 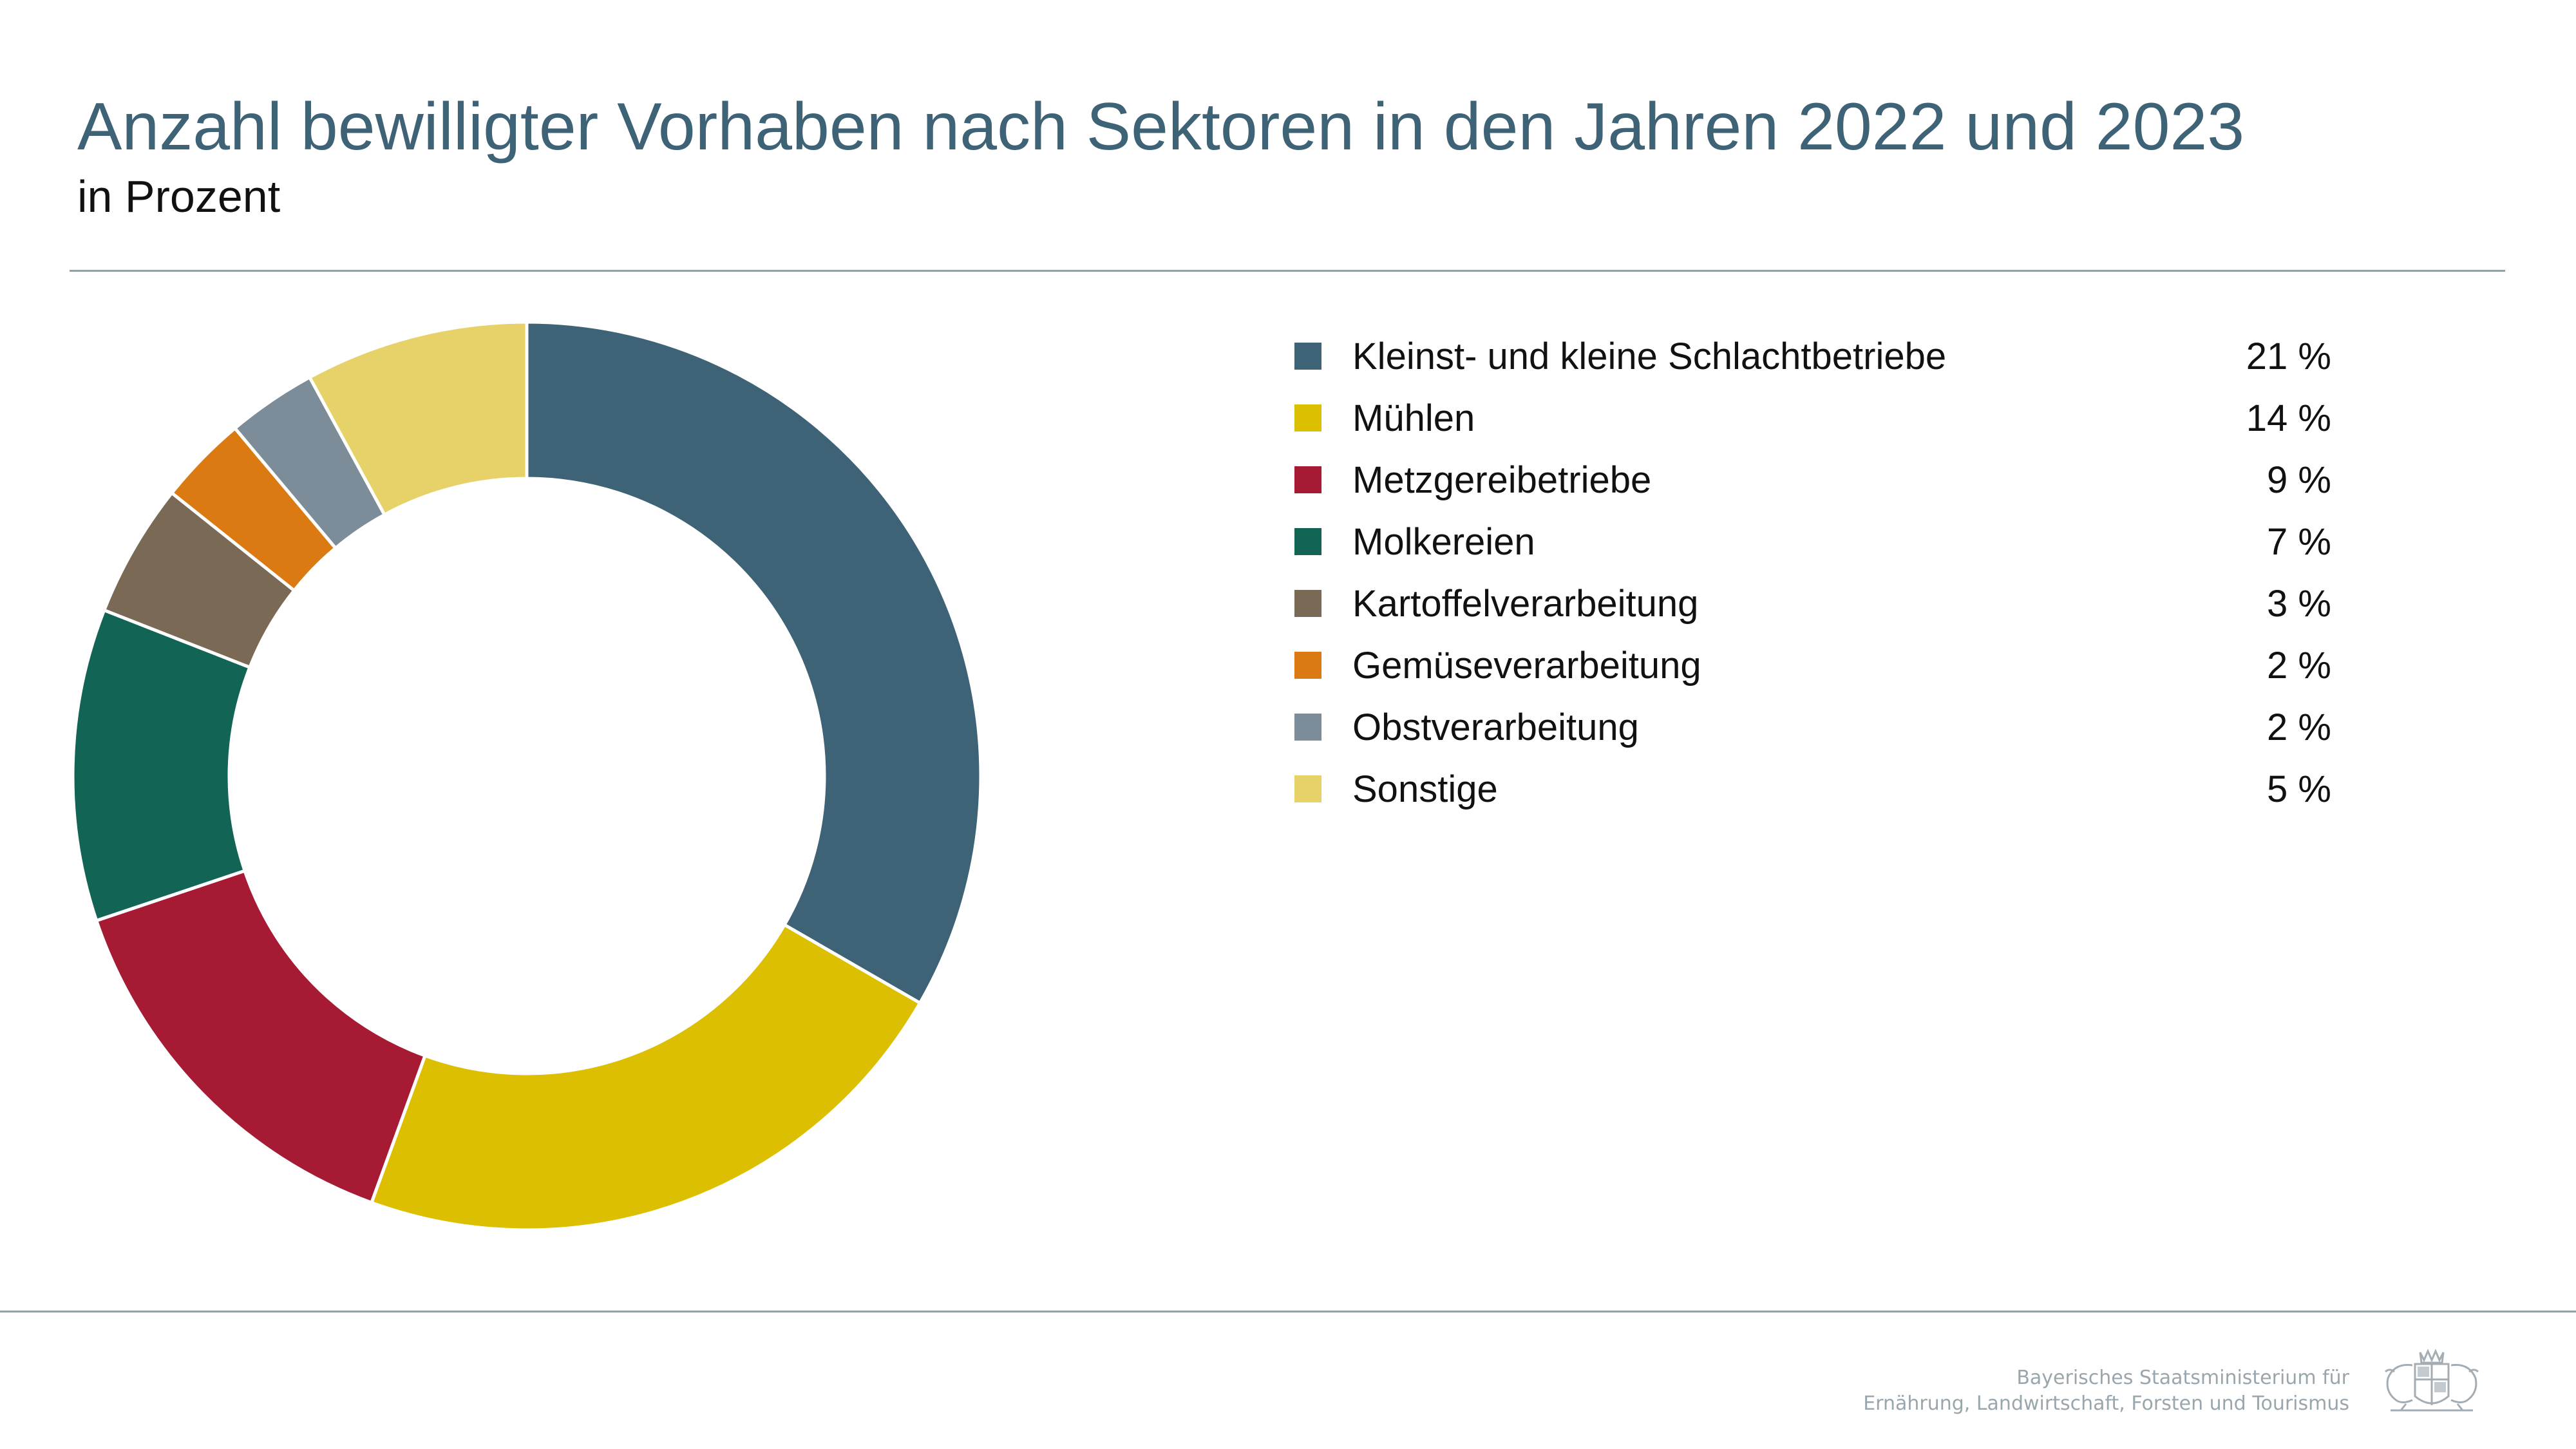 I want to click on header-divider, so click(x=1287, y=271).